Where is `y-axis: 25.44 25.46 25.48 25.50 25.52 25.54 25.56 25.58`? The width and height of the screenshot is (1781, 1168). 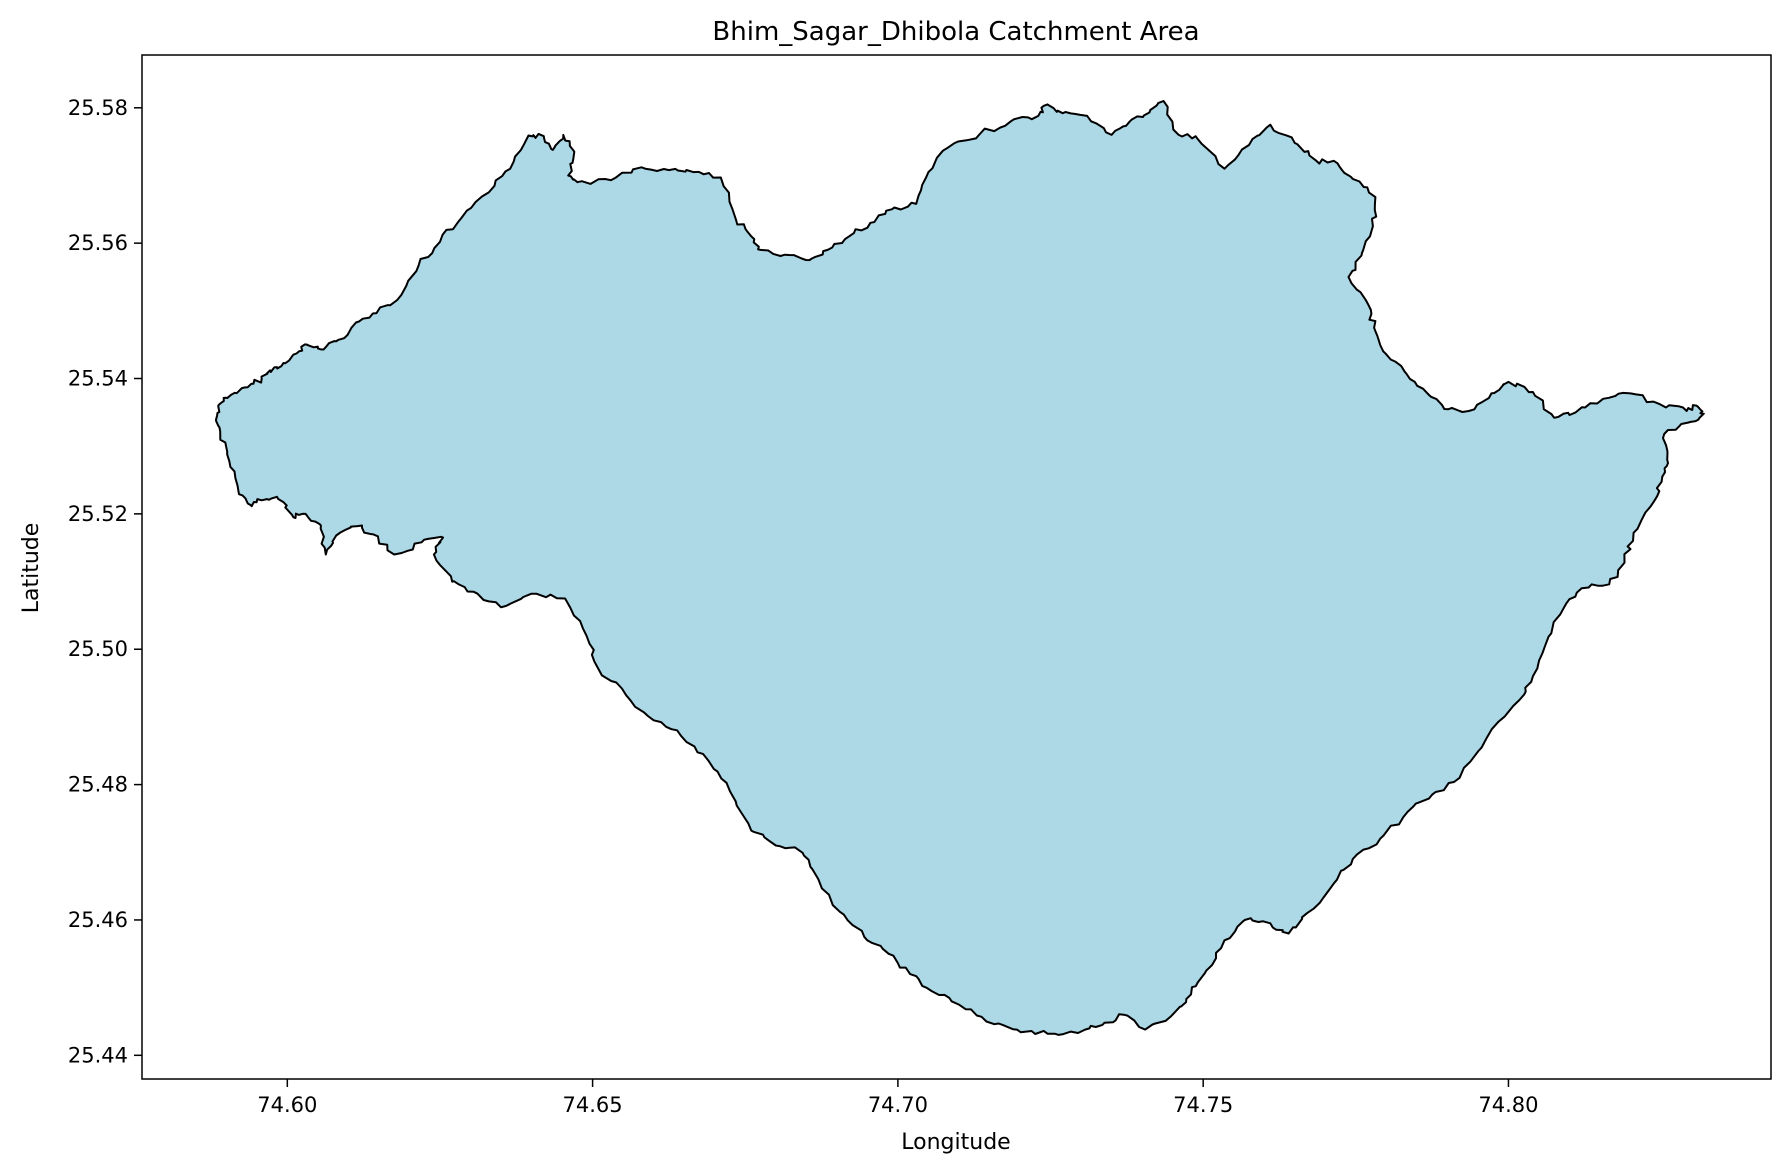
y-axis: 25.44 25.46 25.48 25.50 25.52 25.54 25.56 25.58 is located at coordinates (105, 581).